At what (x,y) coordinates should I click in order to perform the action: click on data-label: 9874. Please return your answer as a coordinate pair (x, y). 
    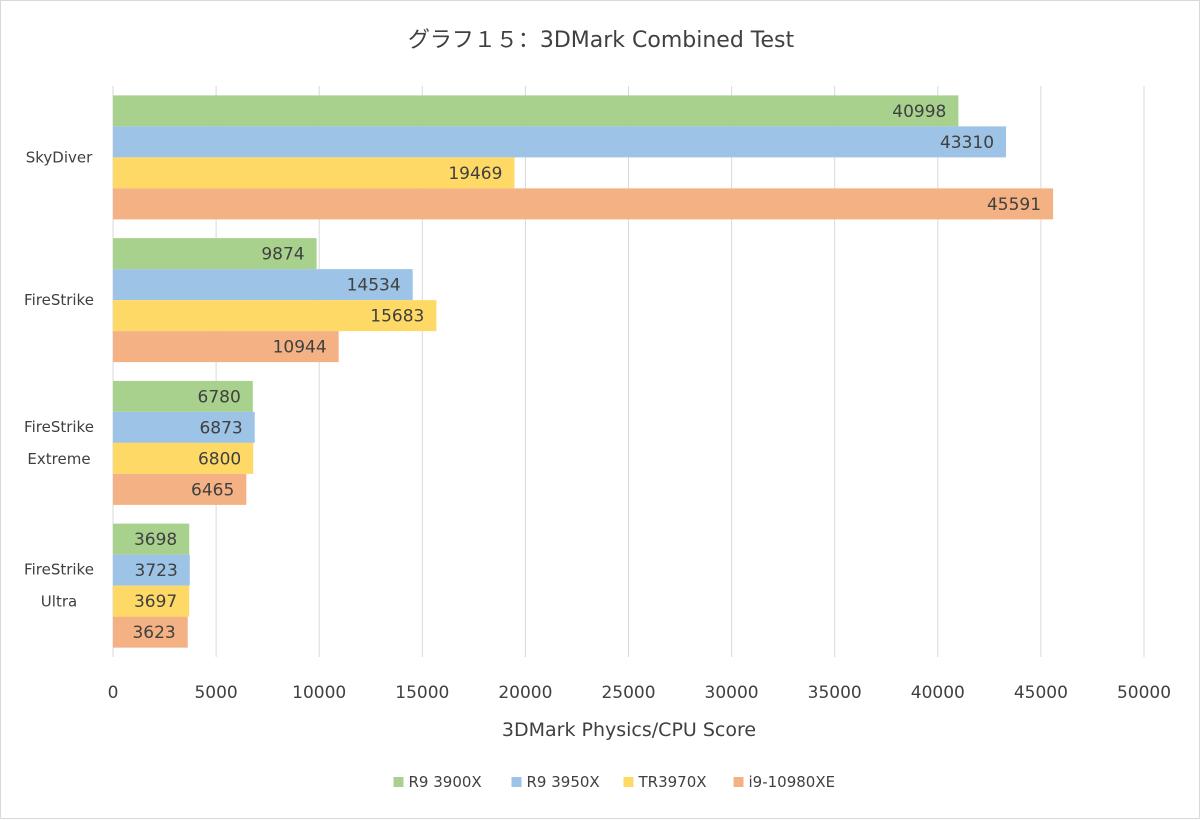
    Looking at the image, I should click on (282, 255).